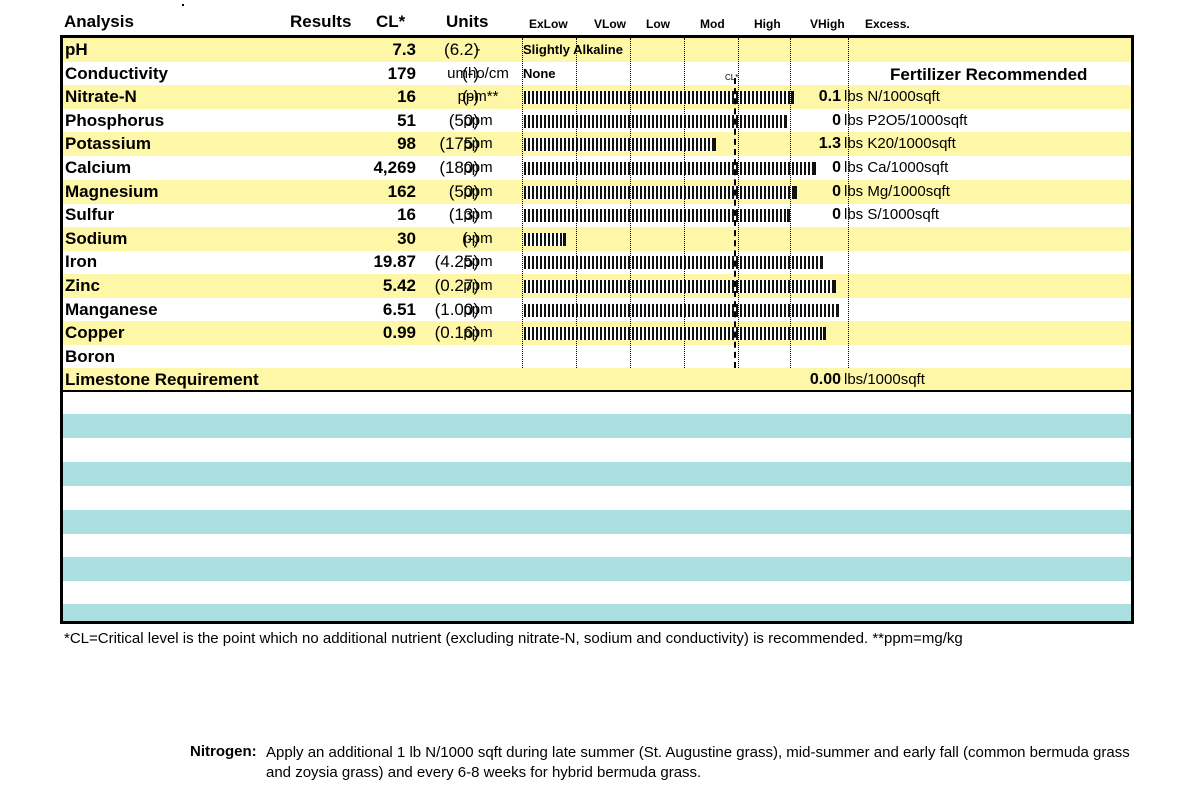 This screenshot has height=800, width=1199. Describe the element at coordinates (108, 144) in the screenshot. I see `analysis-name: Potassium` at that location.